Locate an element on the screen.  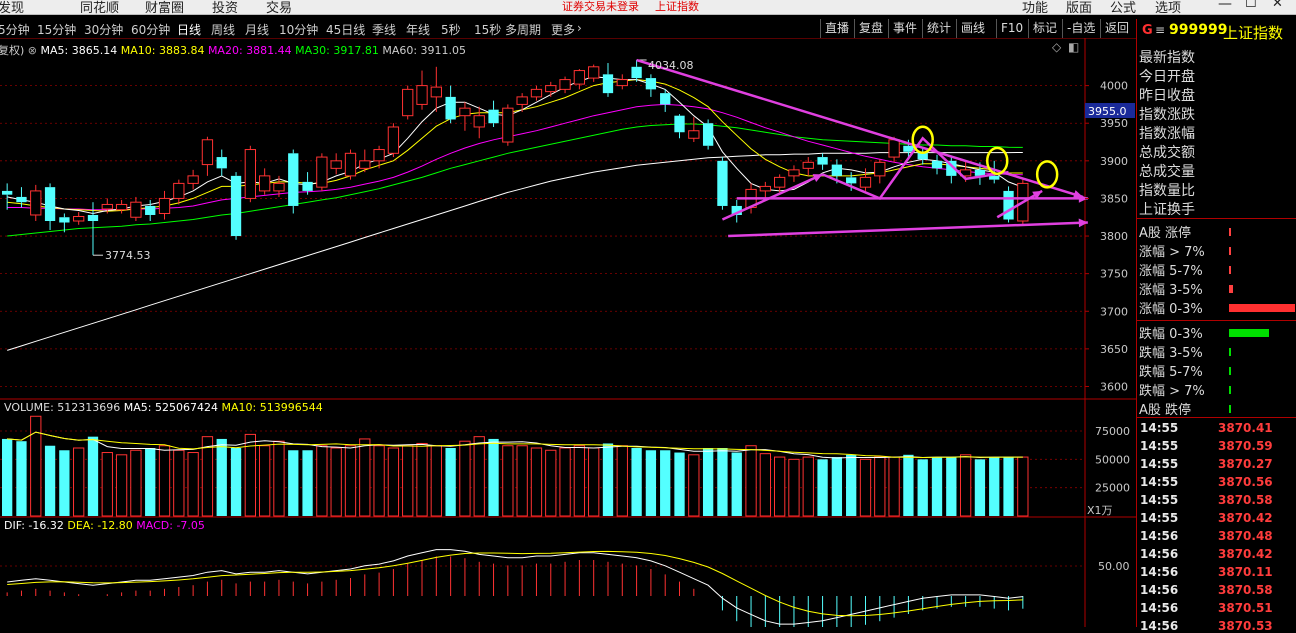
menu-layout: 版面 is located at coordinates (1079, 8).